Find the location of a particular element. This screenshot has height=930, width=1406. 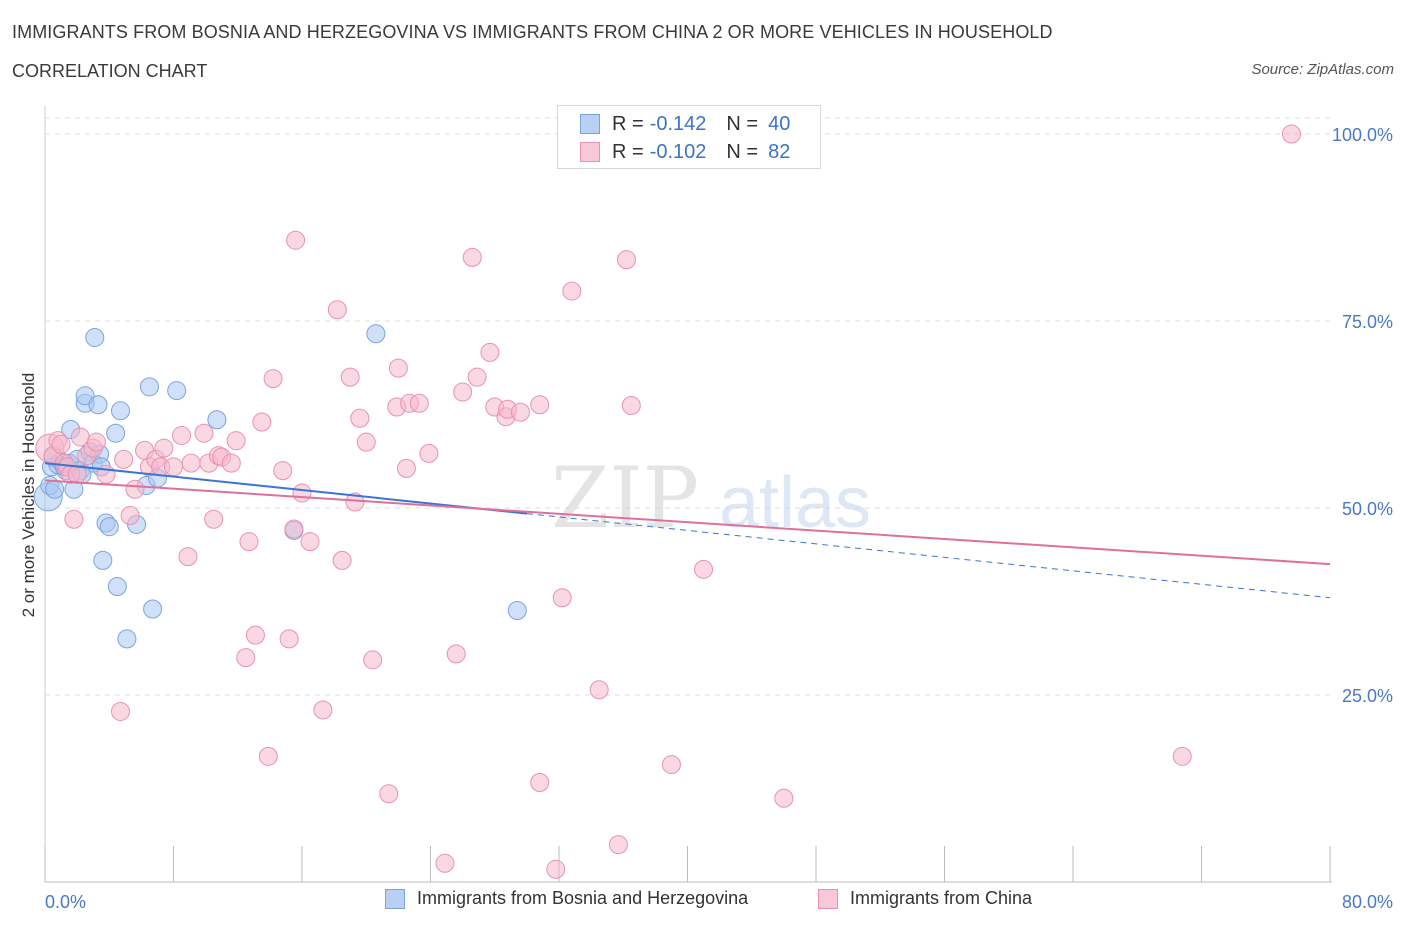

legend-label-bosnia: Immigrants from Bosnia and Herzegovina is located at coordinates (583, 898).